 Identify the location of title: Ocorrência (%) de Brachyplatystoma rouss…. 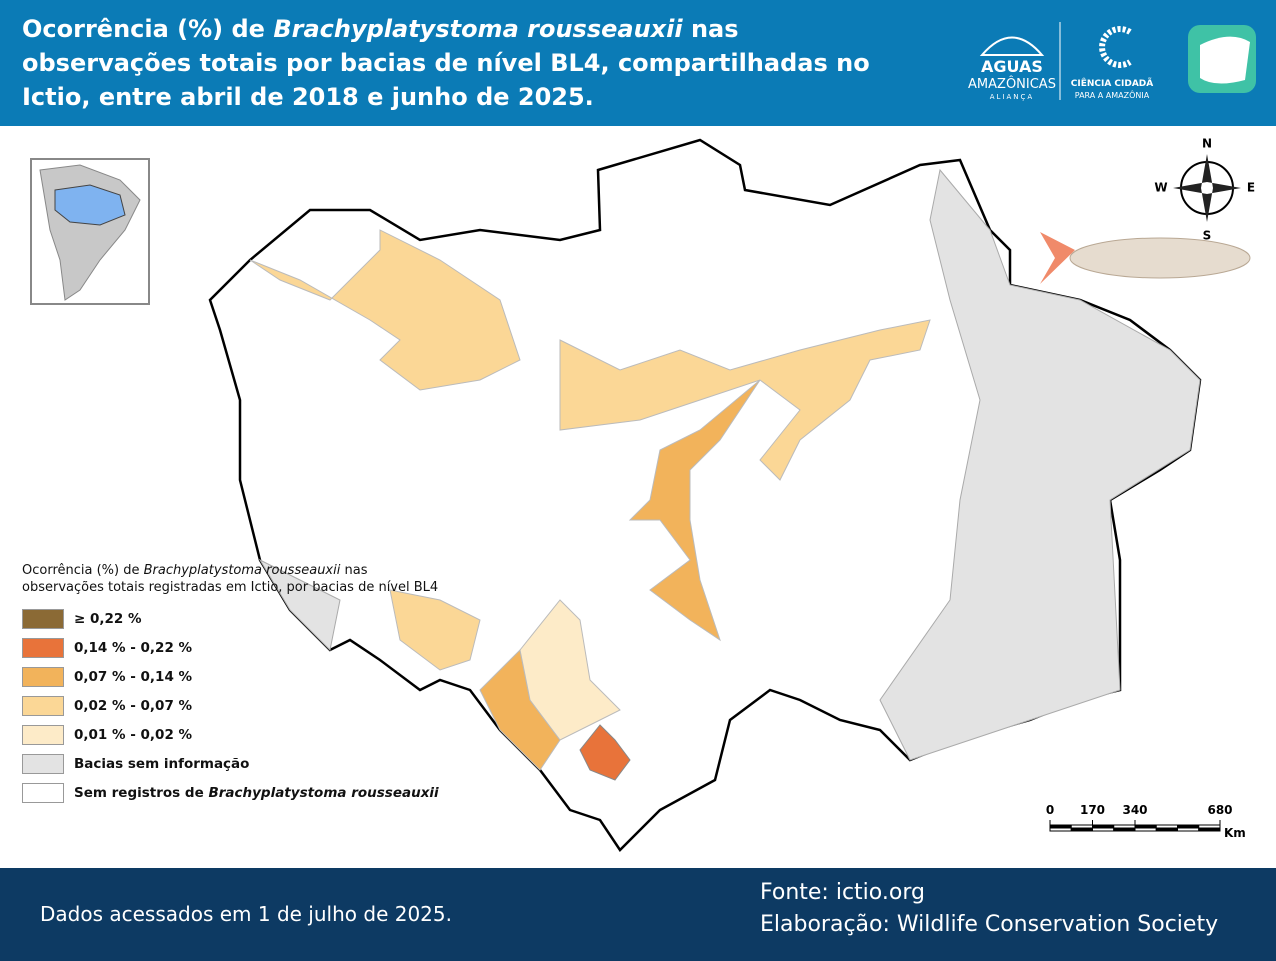
(452, 63).